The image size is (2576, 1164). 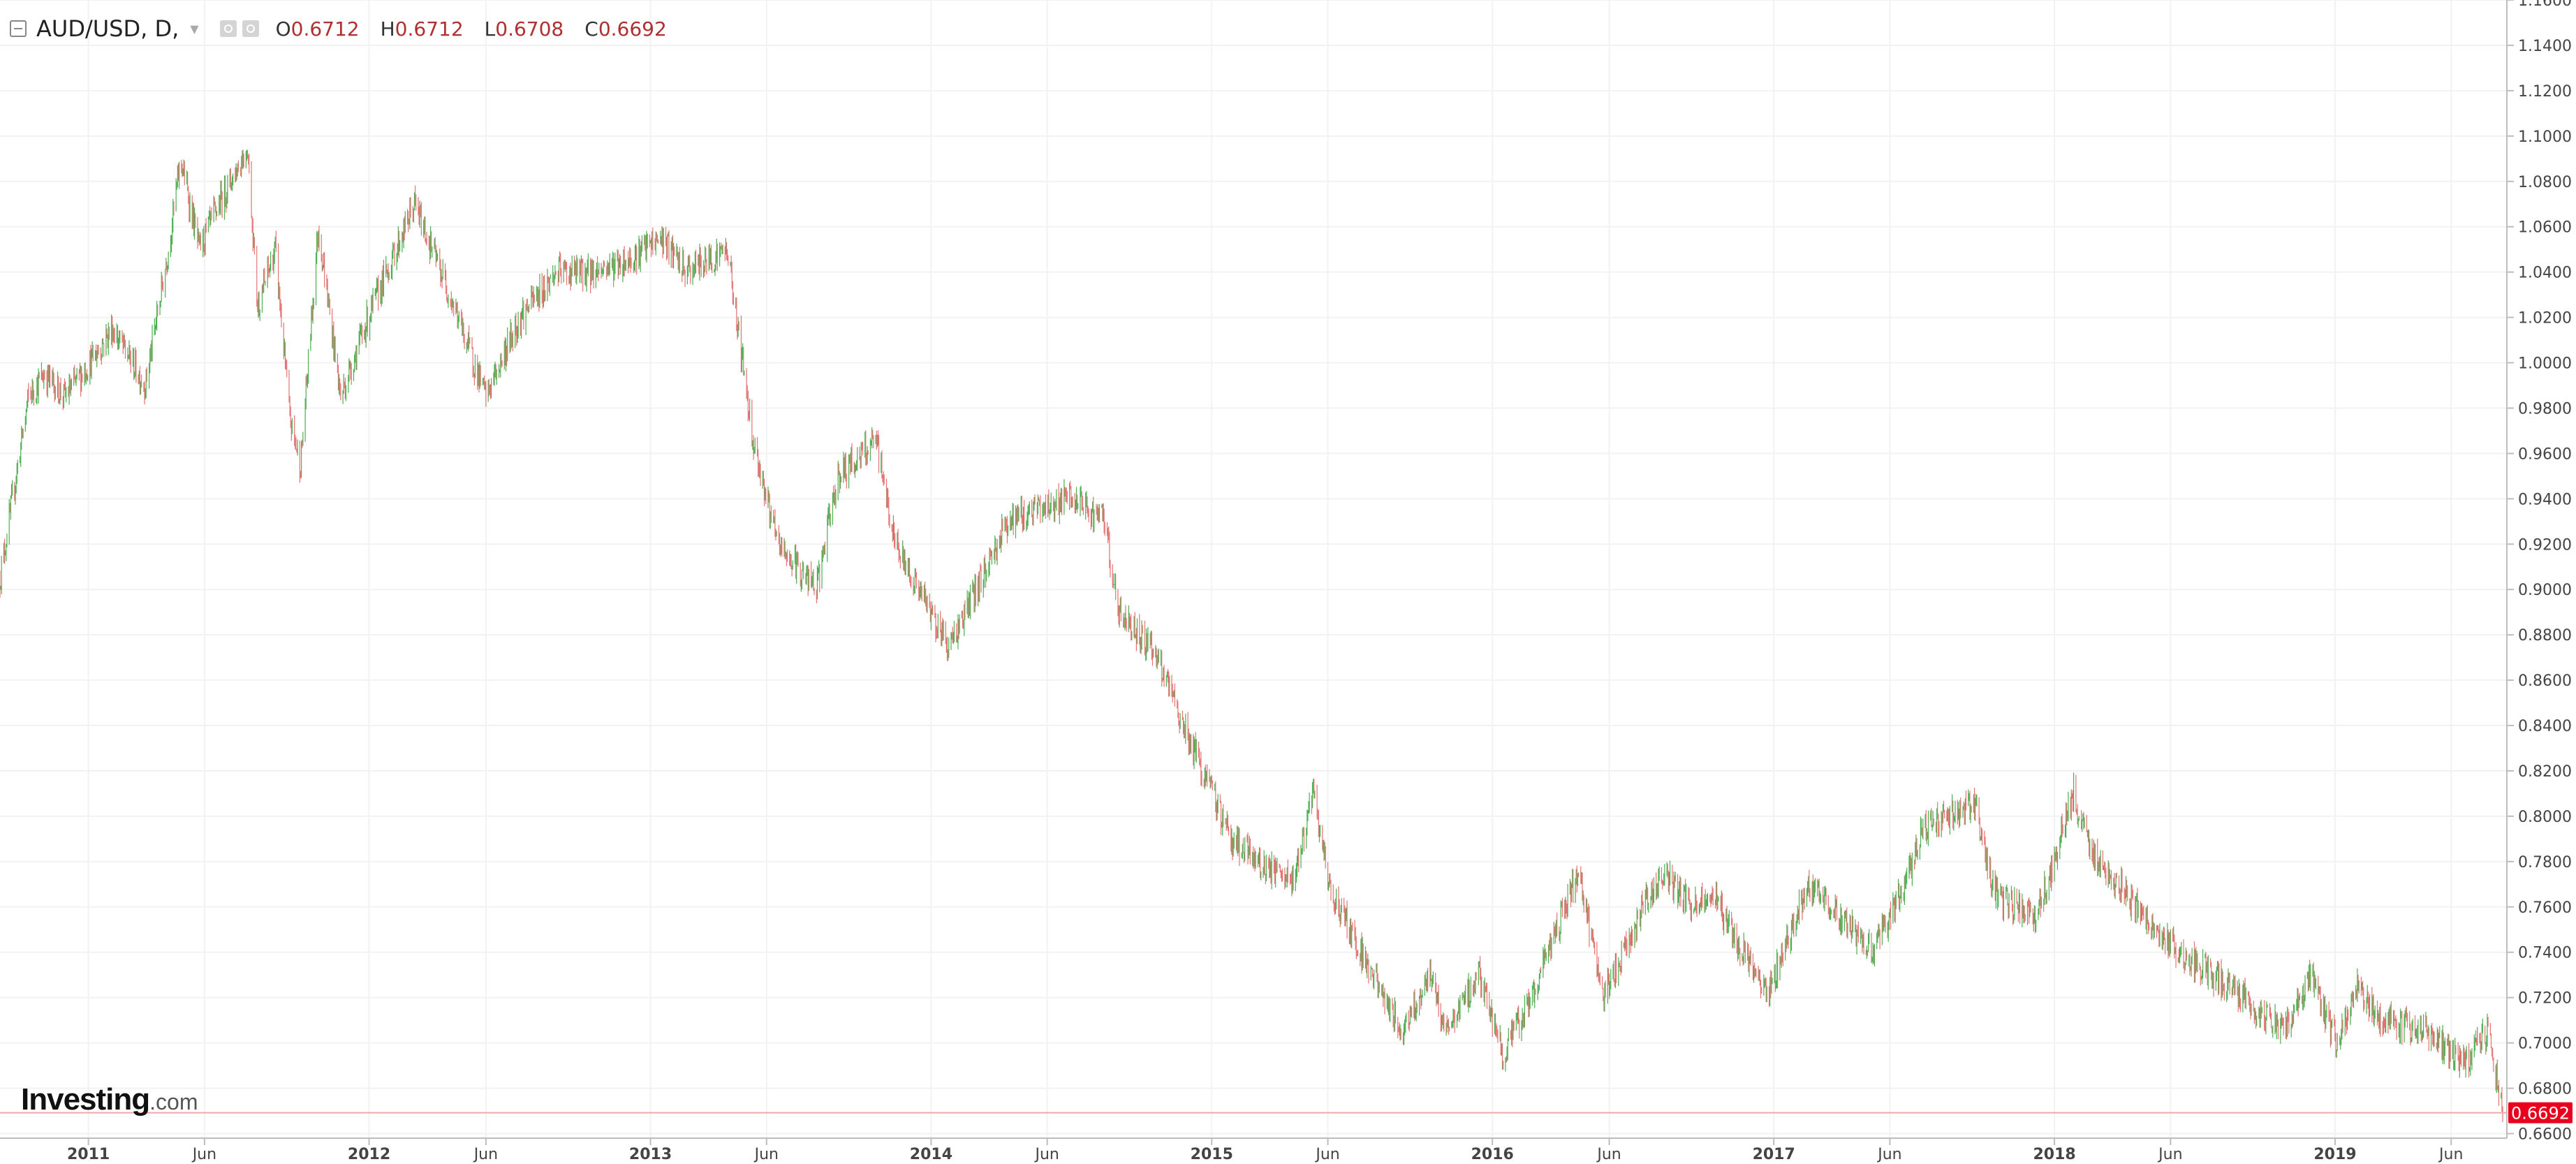 I want to click on x-tick-label: 2012, so click(x=369, y=1154).